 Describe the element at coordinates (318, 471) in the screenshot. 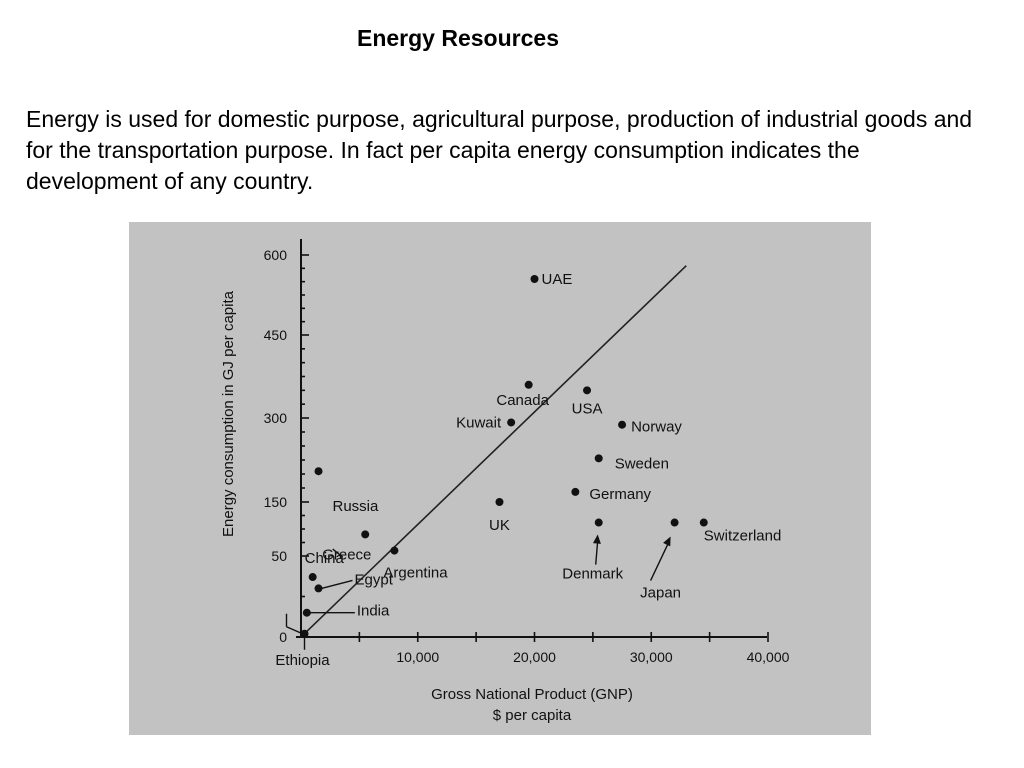

I see `point-russia` at that location.